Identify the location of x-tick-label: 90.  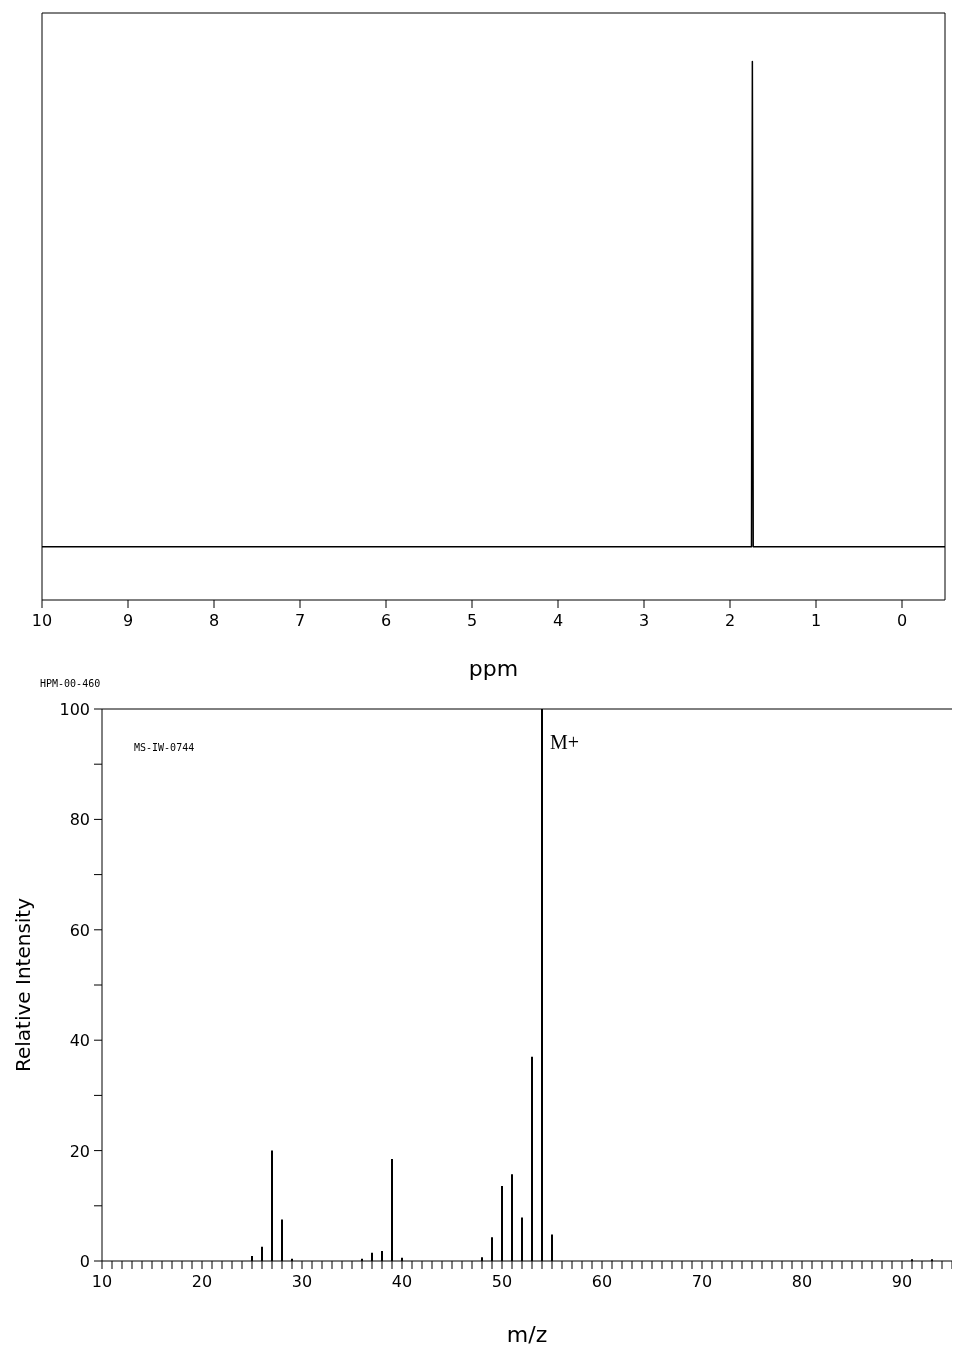
(902, 1281).